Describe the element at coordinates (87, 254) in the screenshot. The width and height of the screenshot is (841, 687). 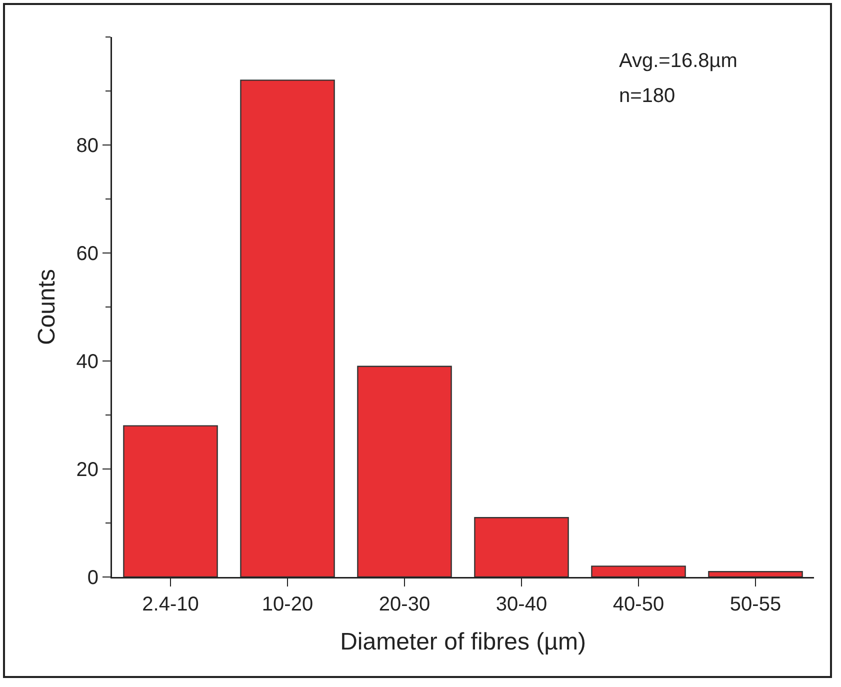
I see `y-tick-label: 60` at that location.